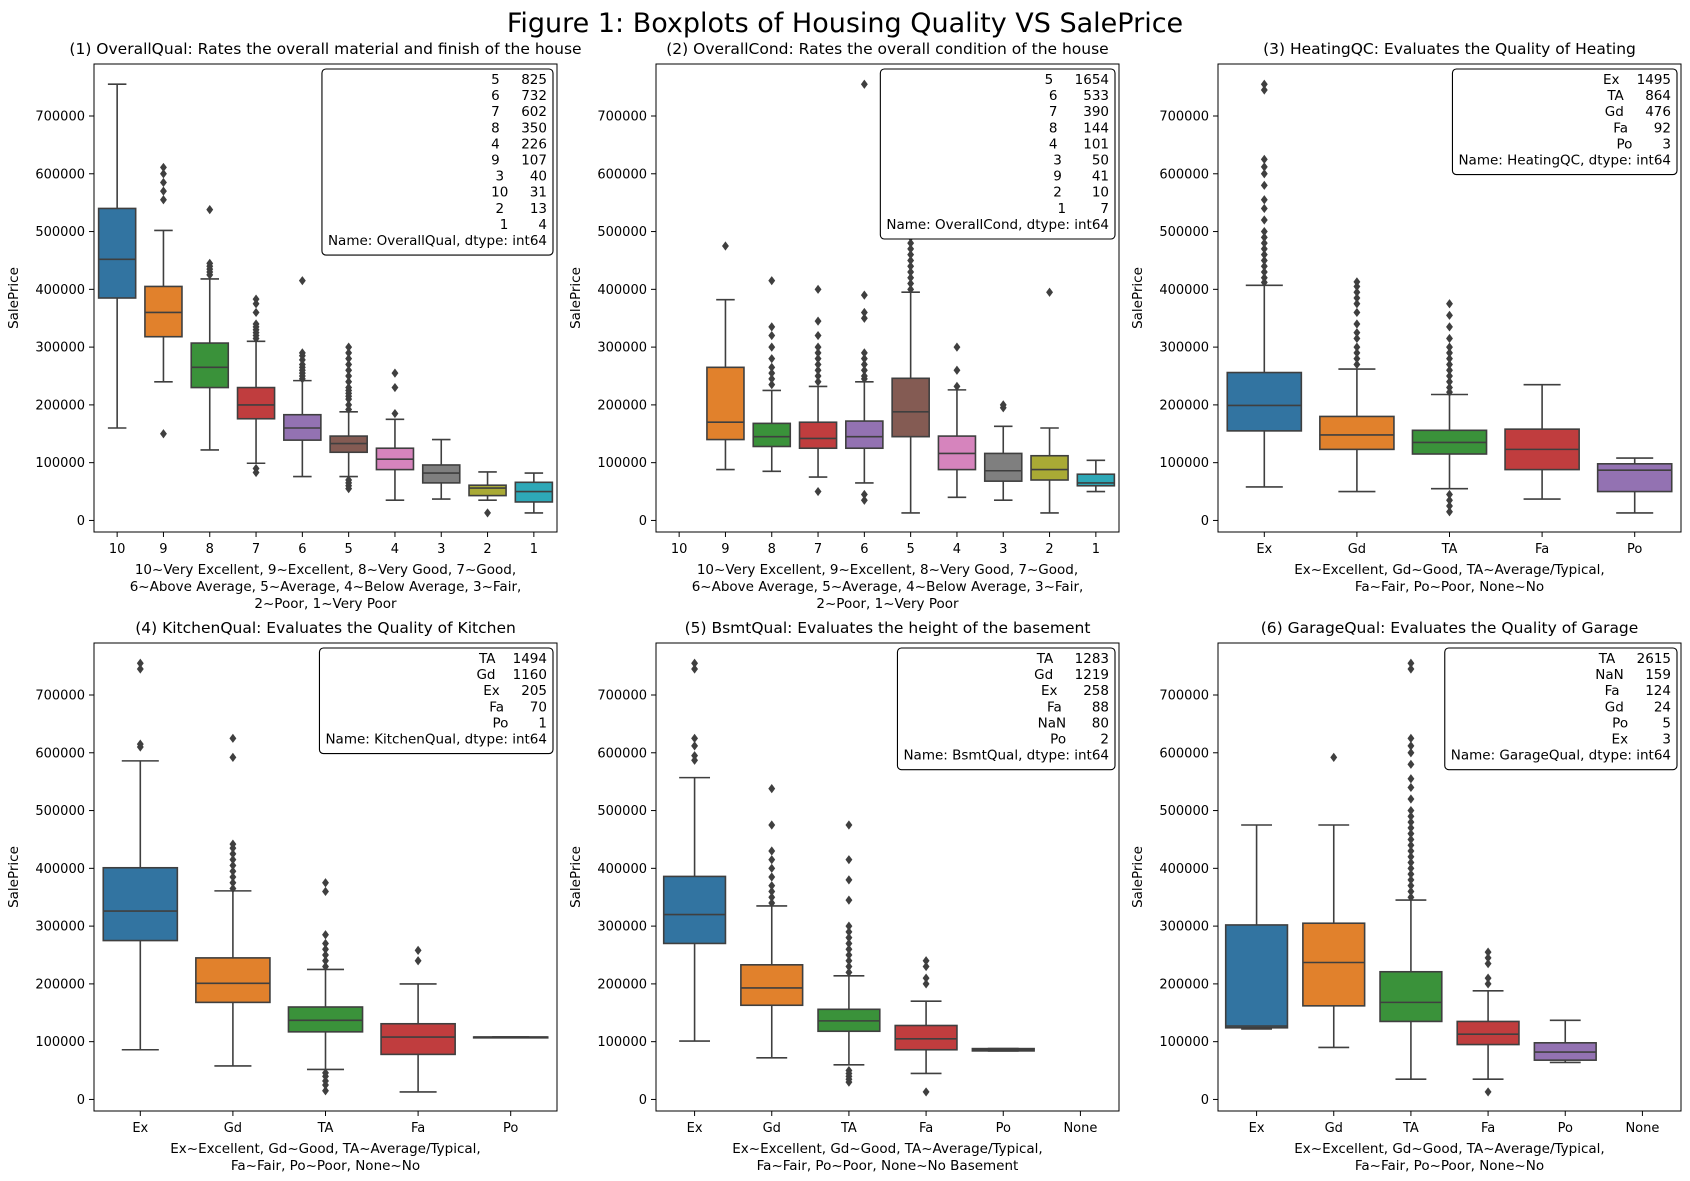 The image size is (1690, 1181). What do you see at coordinates (1411, 869) in the screenshot?
I see `box-TA` at bounding box center [1411, 869].